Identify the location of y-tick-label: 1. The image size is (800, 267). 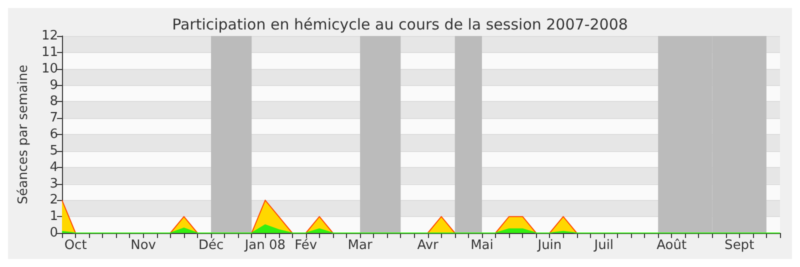
(54, 216).